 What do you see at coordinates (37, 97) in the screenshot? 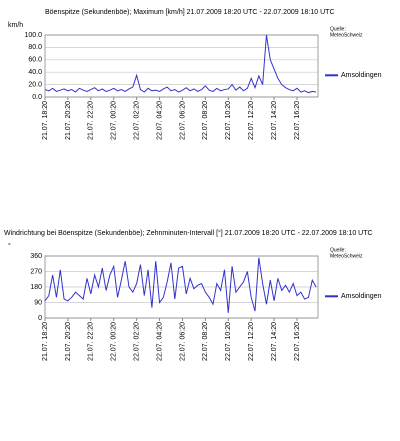
I see `y-tick-label: 0.0` at bounding box center [37, 97].